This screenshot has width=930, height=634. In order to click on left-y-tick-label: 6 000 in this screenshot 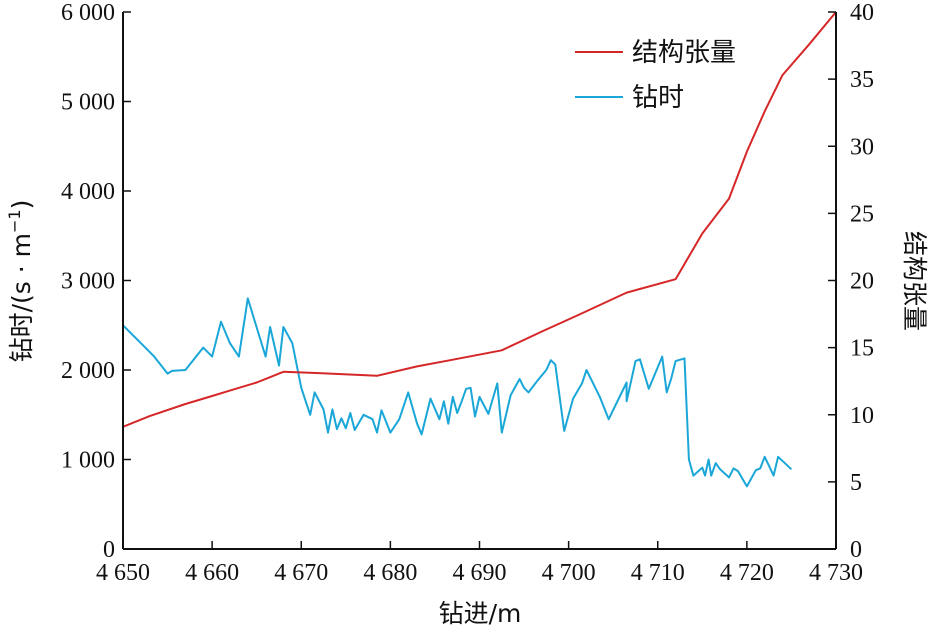, I will do `click(88, 13)`.